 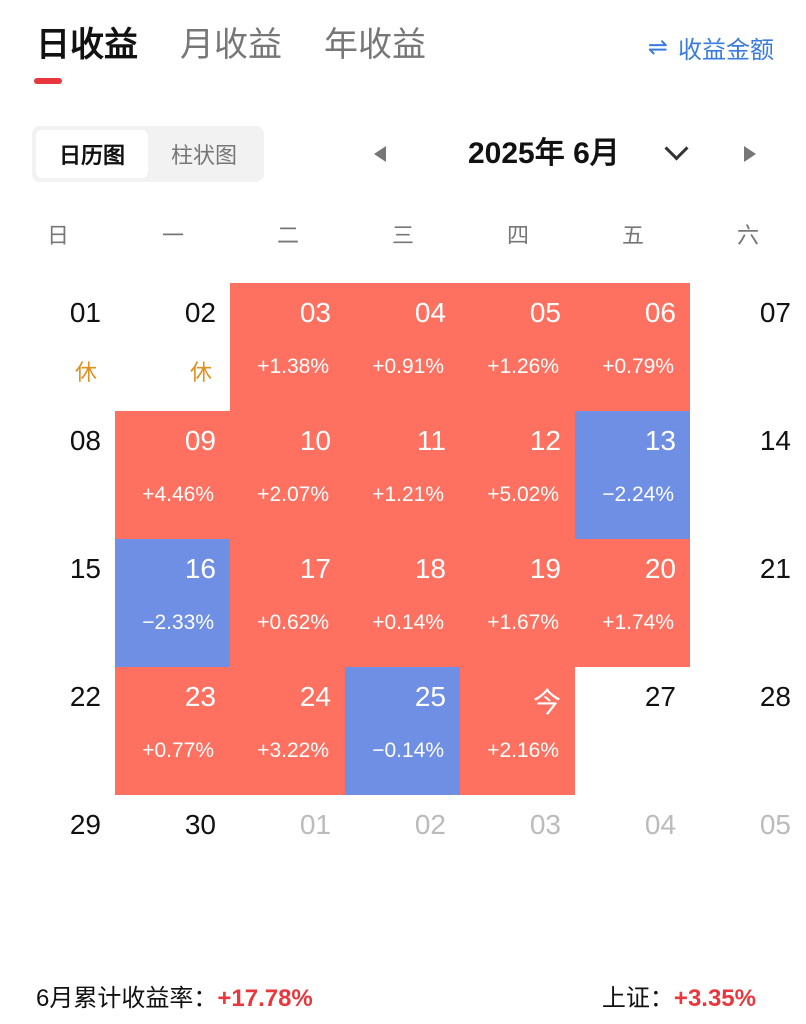 I want to click on weekday-label: 一, so click(x=172, y=235).